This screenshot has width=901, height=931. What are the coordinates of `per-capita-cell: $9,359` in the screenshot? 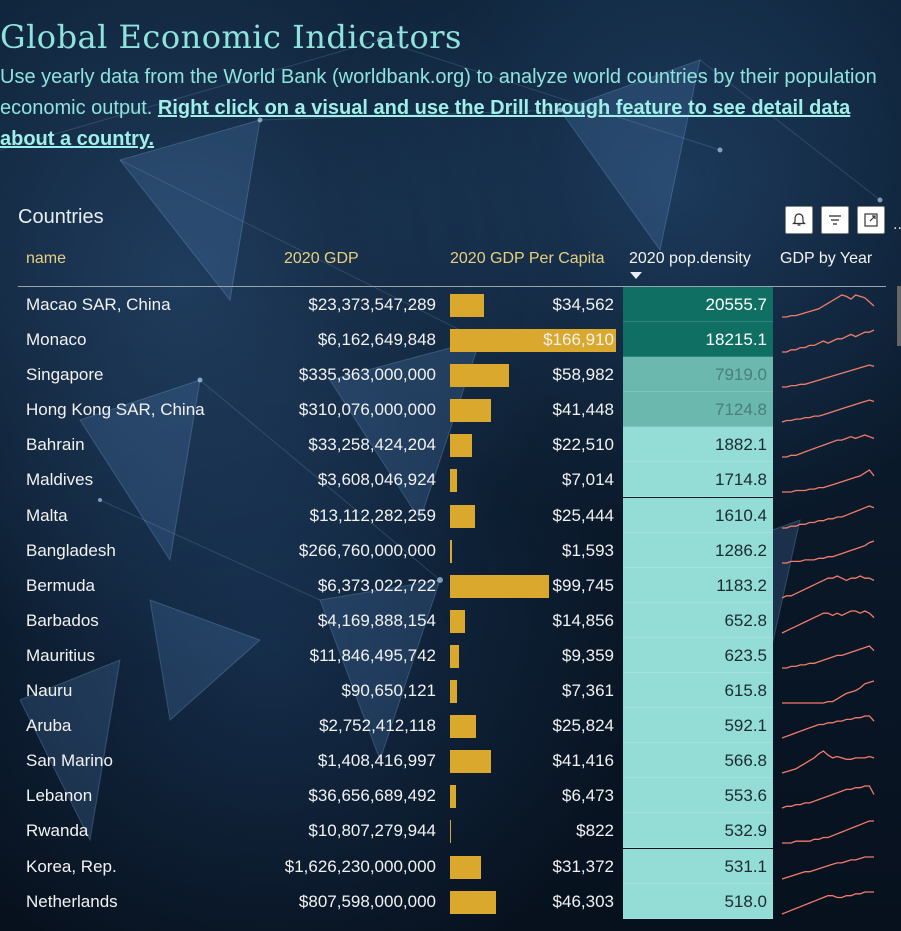 It's located at (533, 655).